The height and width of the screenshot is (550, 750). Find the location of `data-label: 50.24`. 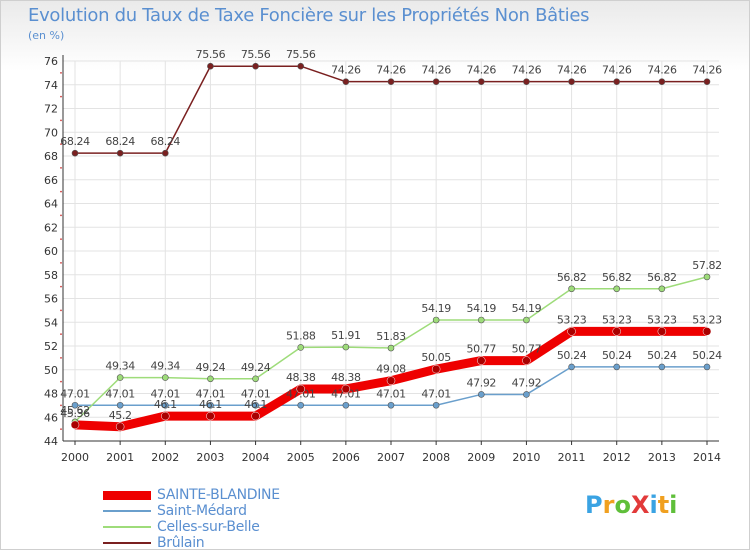

data-label: 50.24 is located at coordinates (617, 355).